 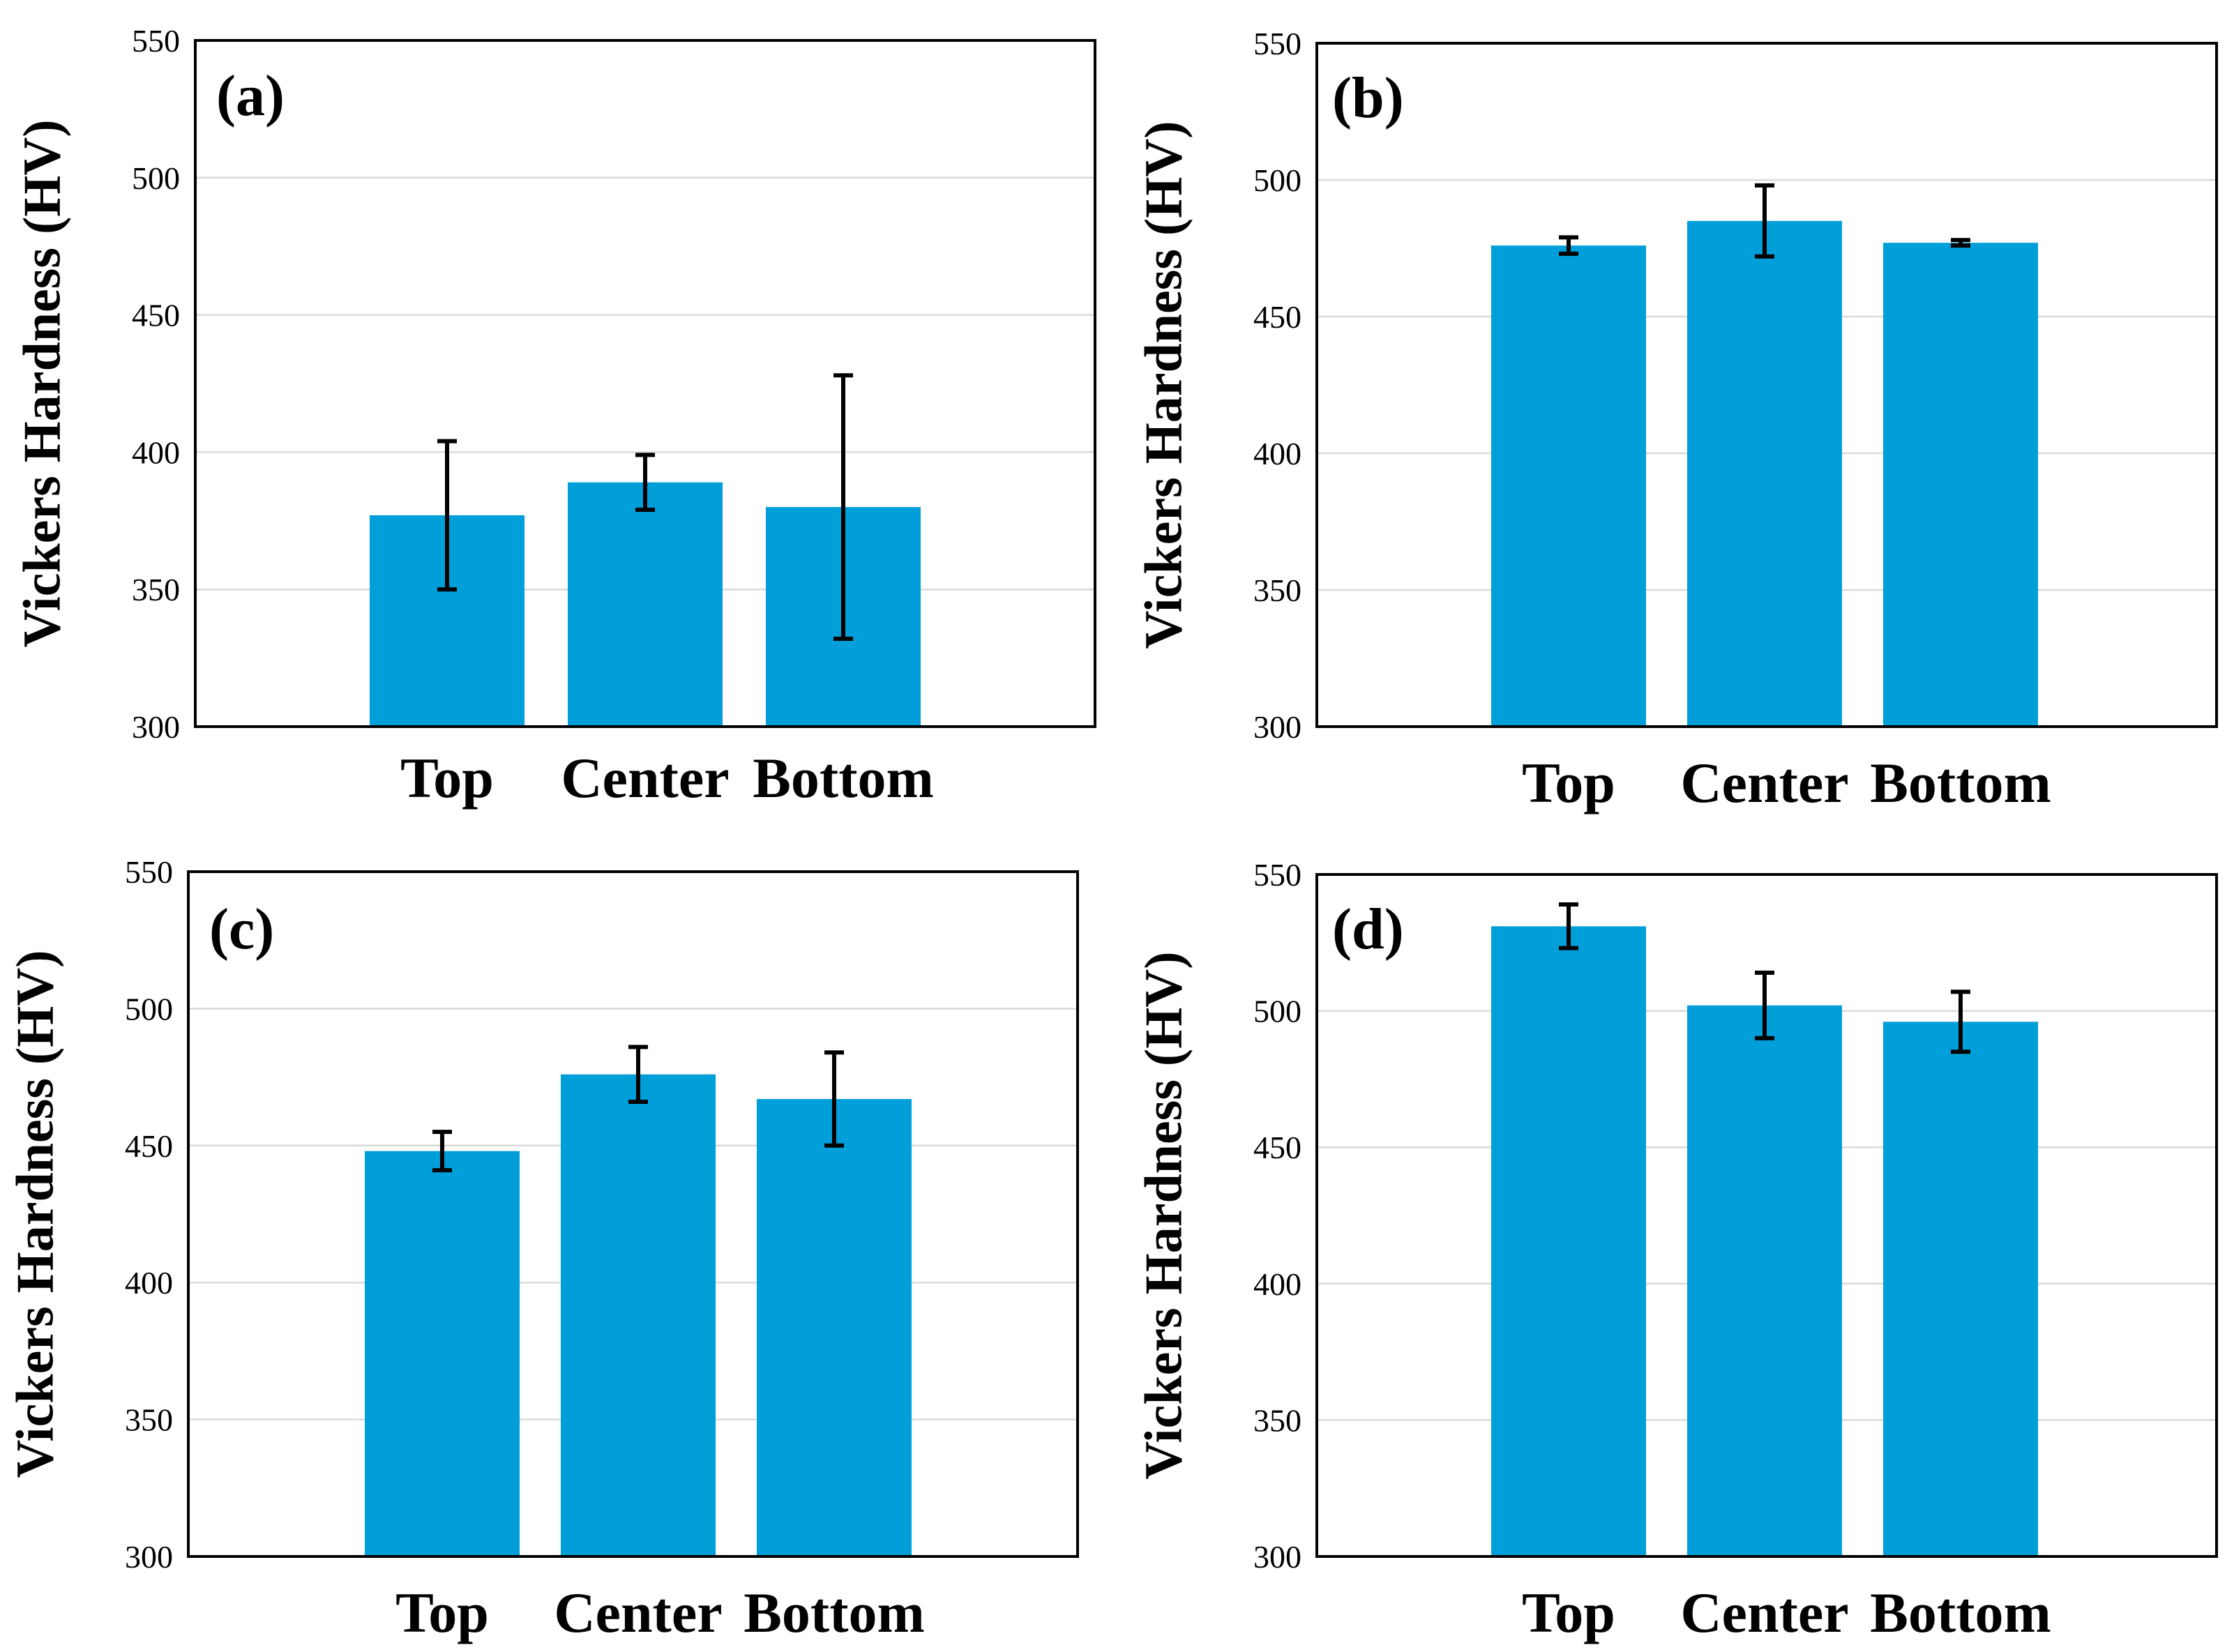 What do you see at coordinates (241, 929) in the screenshot?
I see `panel-label: (c)` at bounding box center [241, 929].